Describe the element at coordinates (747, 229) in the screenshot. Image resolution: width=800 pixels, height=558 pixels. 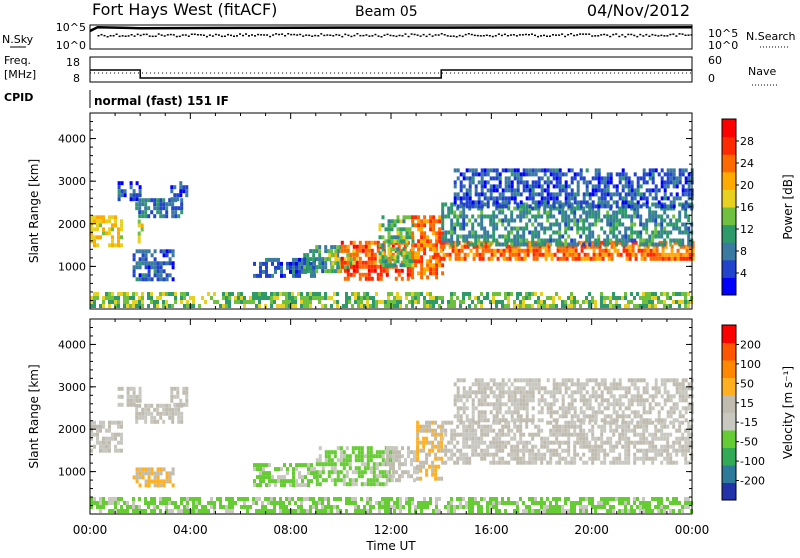
I see `power-colorbar-tick-label: 12` at that location.